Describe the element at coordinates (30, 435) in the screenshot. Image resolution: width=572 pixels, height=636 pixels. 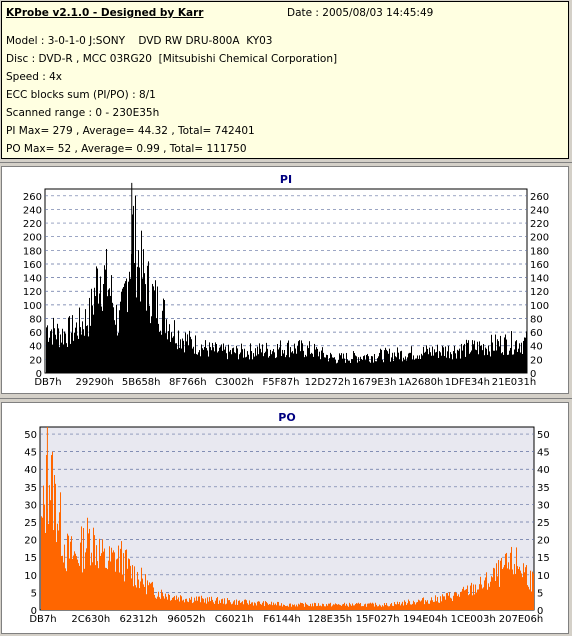
I see `y-tick-label: 50` at that location.